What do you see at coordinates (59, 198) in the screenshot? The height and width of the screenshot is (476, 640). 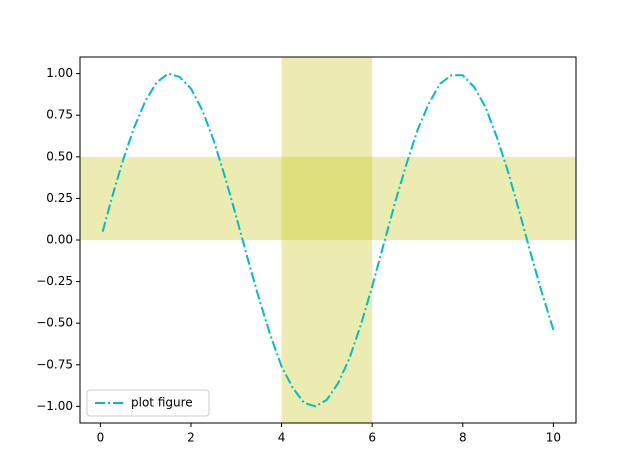 I see `y-tick-label: 0.25` at bounding box center [59, 198].